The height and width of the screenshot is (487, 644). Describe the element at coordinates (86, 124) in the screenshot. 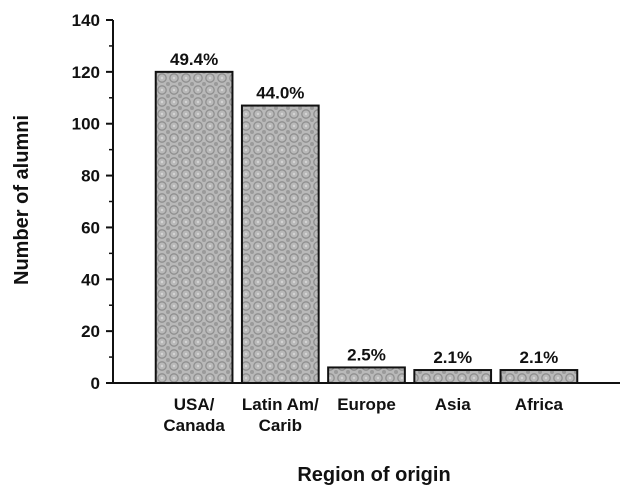

I see `y-tick-label: 100` at that location.